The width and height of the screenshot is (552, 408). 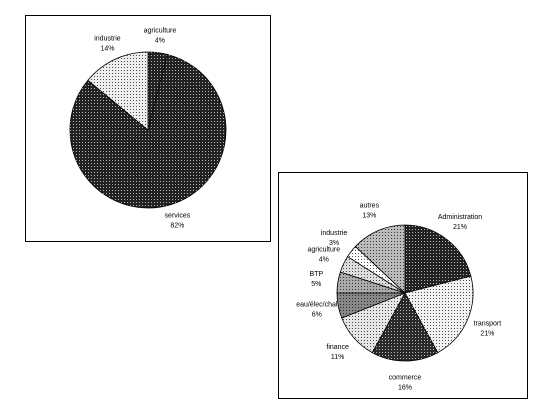 What do you see at coordinates (405, 388) in the screenshot?
I see `slice-value-label: 16%` at bounding box center [405, 388].